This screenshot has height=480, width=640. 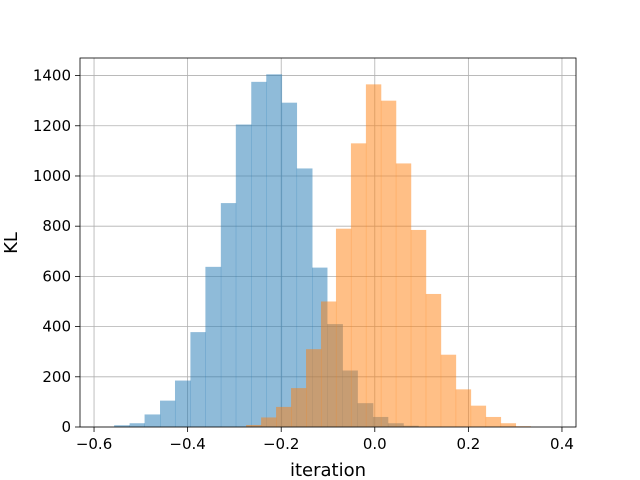 What do you see at coordinates (52, 76) in the screenshot?
I see `y-tick-label: 1400` at bounding box center [52, 76].